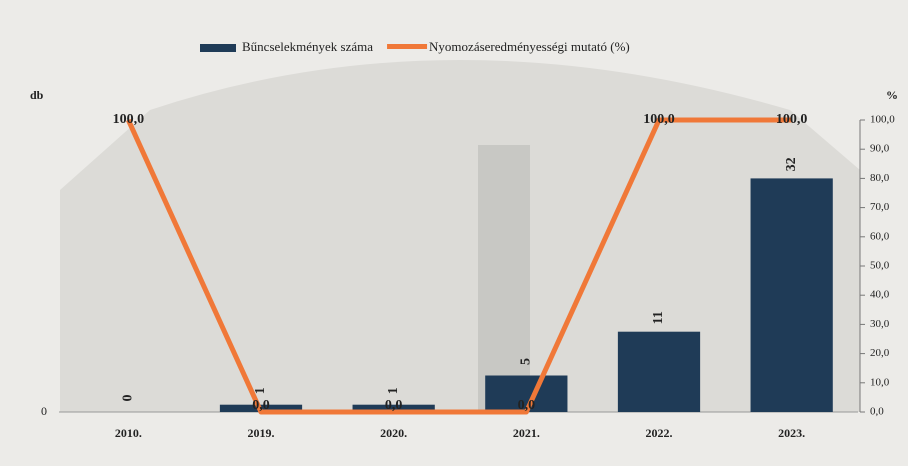 This screenshot has width=908, height=466. Describe the element at coordinates (526, 433) in the screenshot. I see `x-tick-label: 2021.` at that location.